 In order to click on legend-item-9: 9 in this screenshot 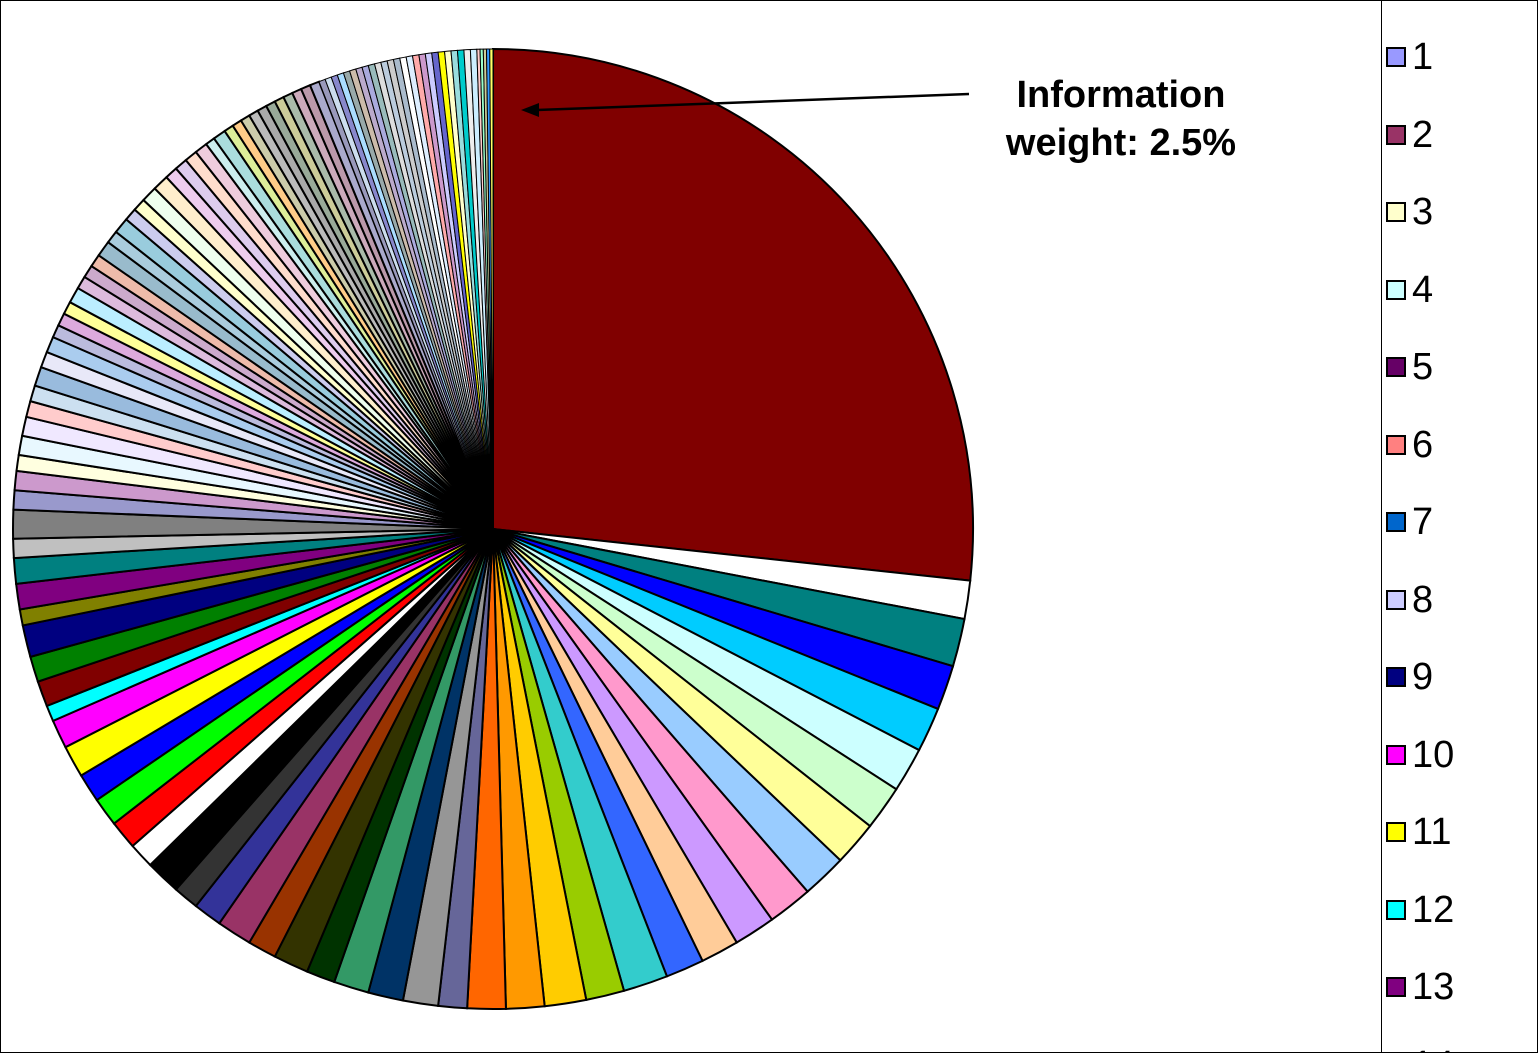, I will do `click(1409, 677)`.